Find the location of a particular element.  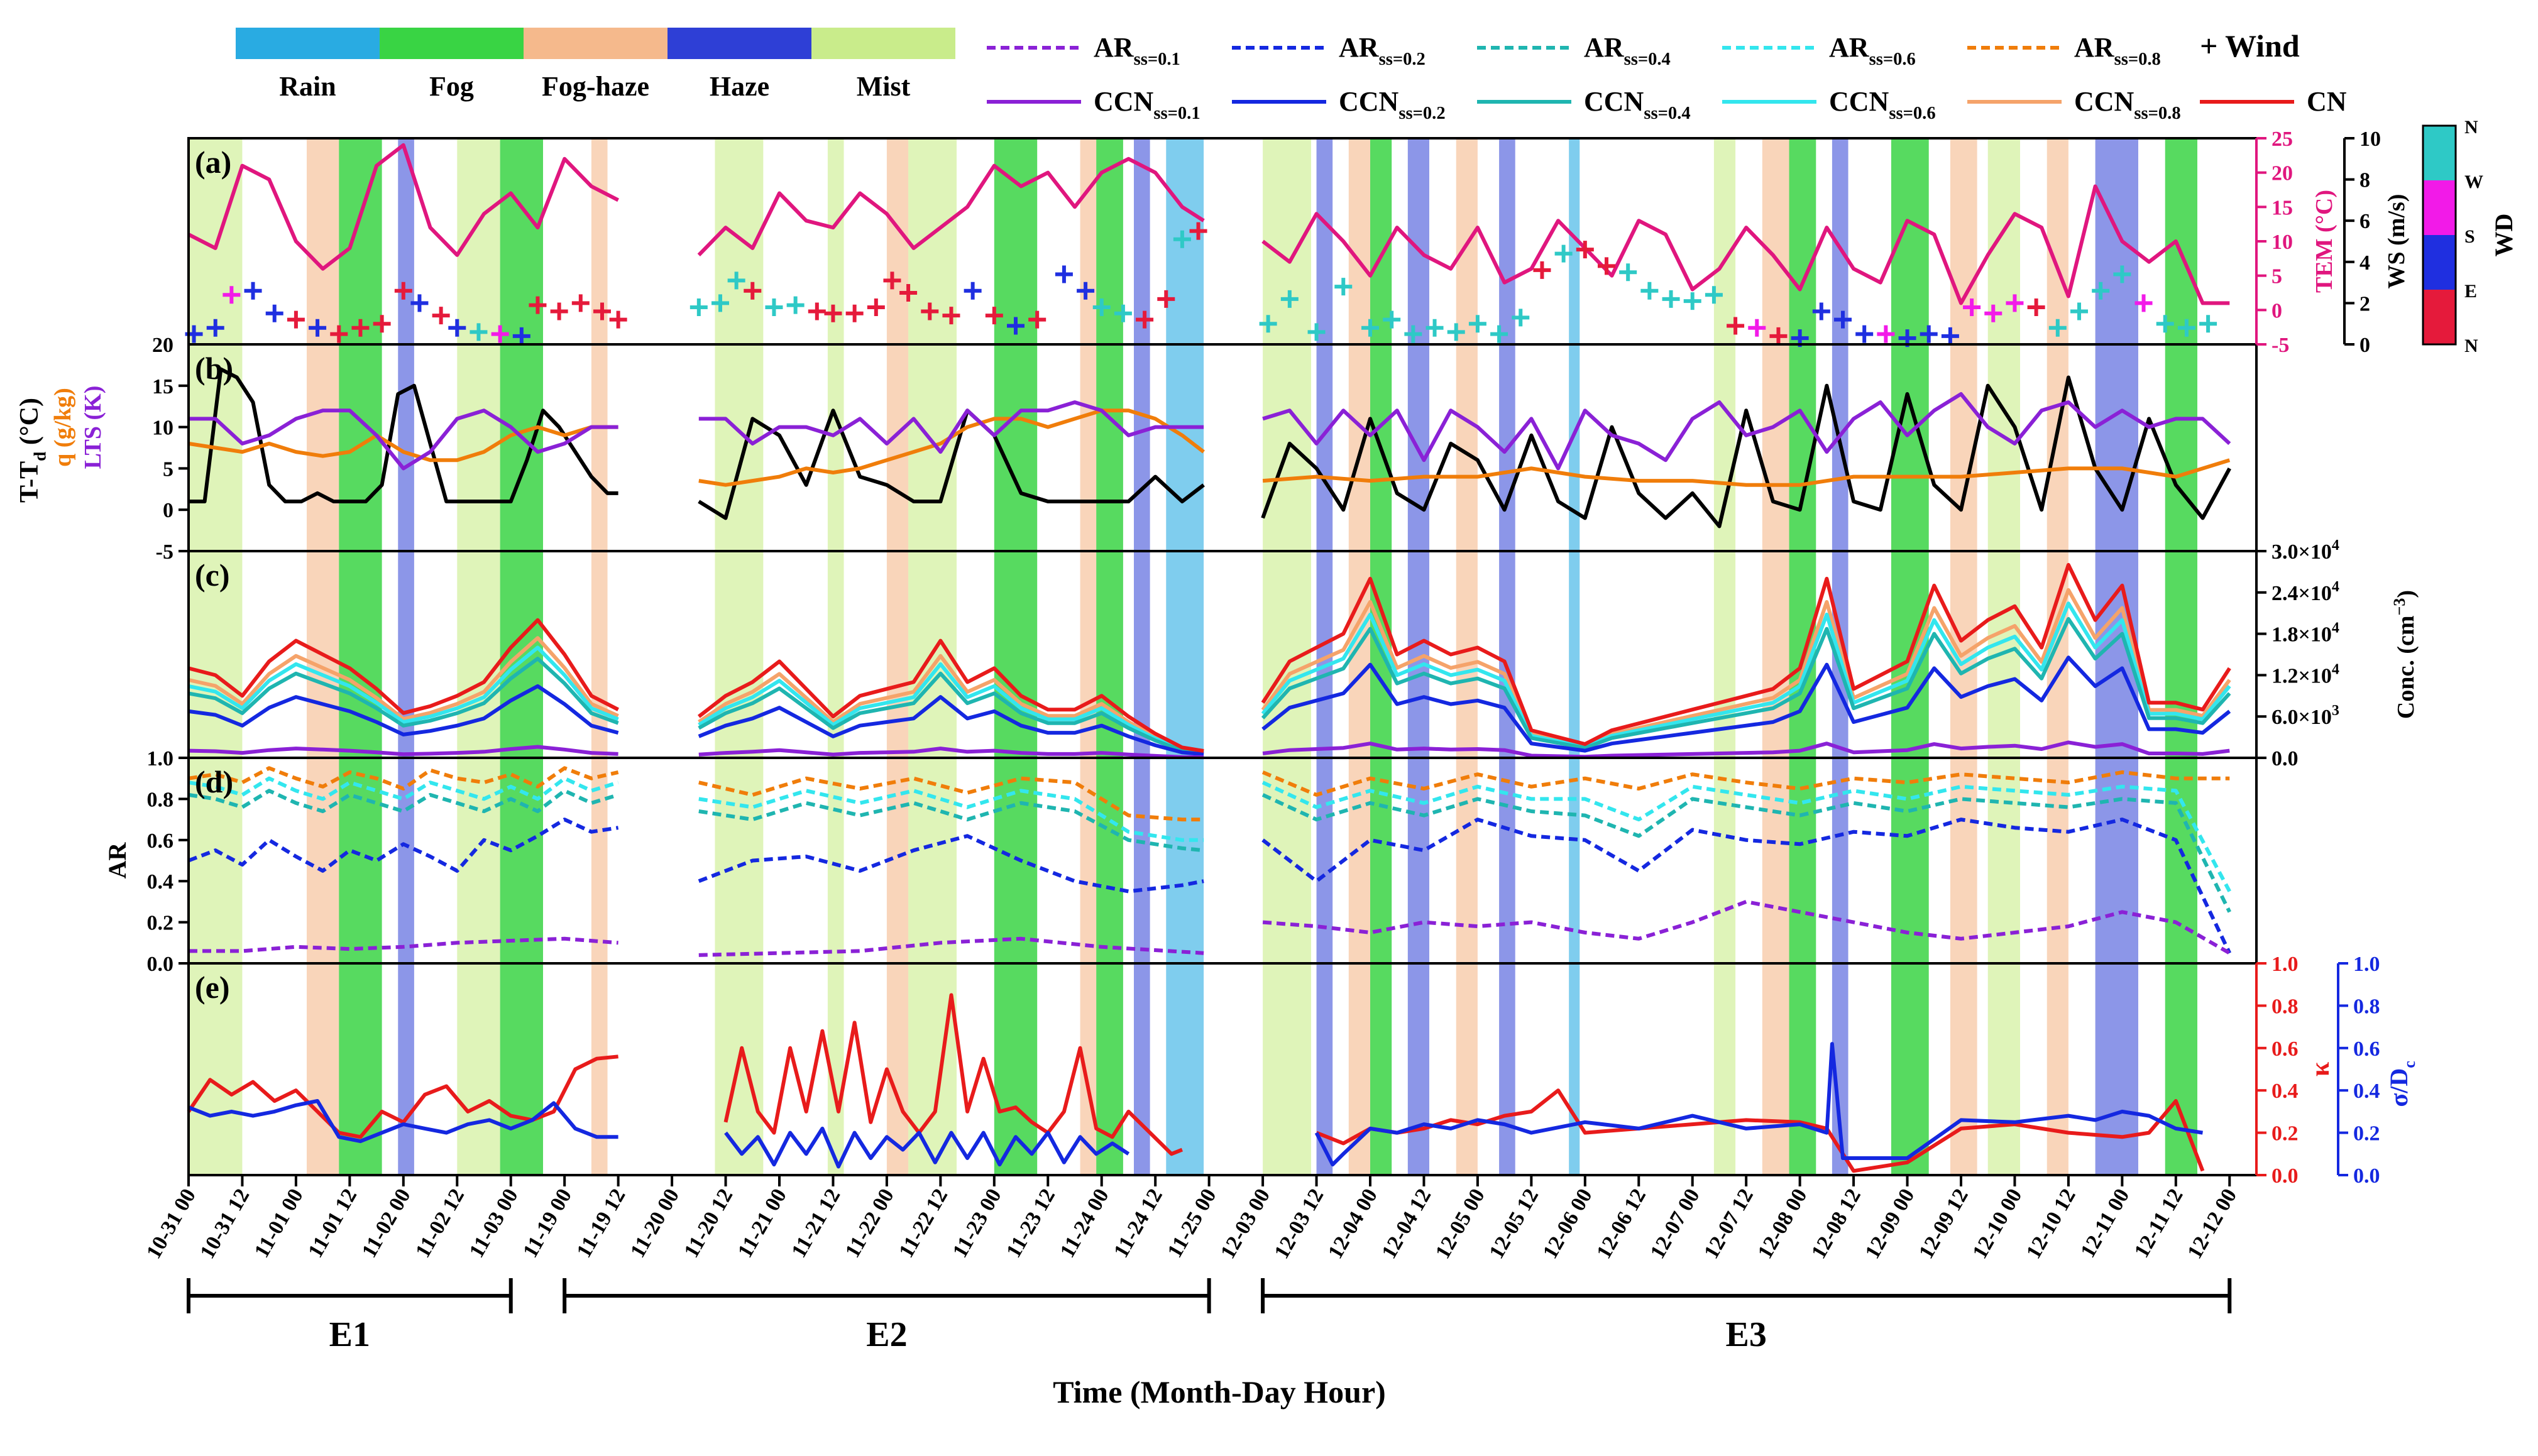

ar-axis-tick-label: 0.8 is located at coordinates (160, 799).